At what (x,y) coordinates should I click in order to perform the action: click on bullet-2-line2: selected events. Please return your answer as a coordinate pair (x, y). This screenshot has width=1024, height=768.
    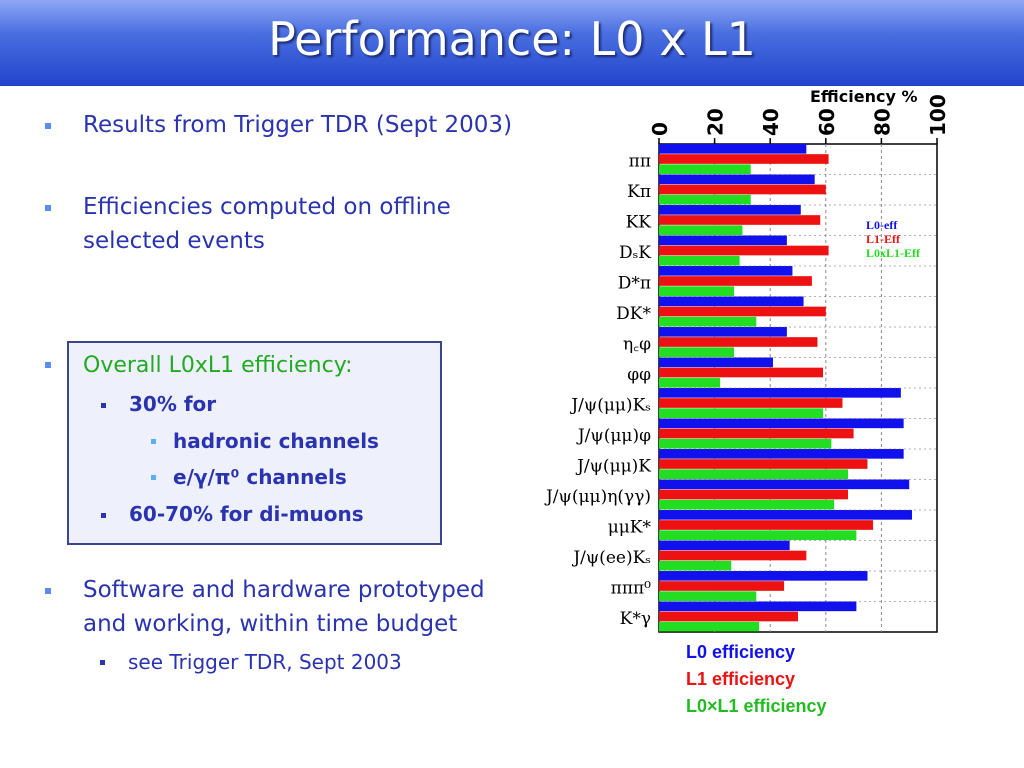
    Looking at the image, I should click on (174, 241).